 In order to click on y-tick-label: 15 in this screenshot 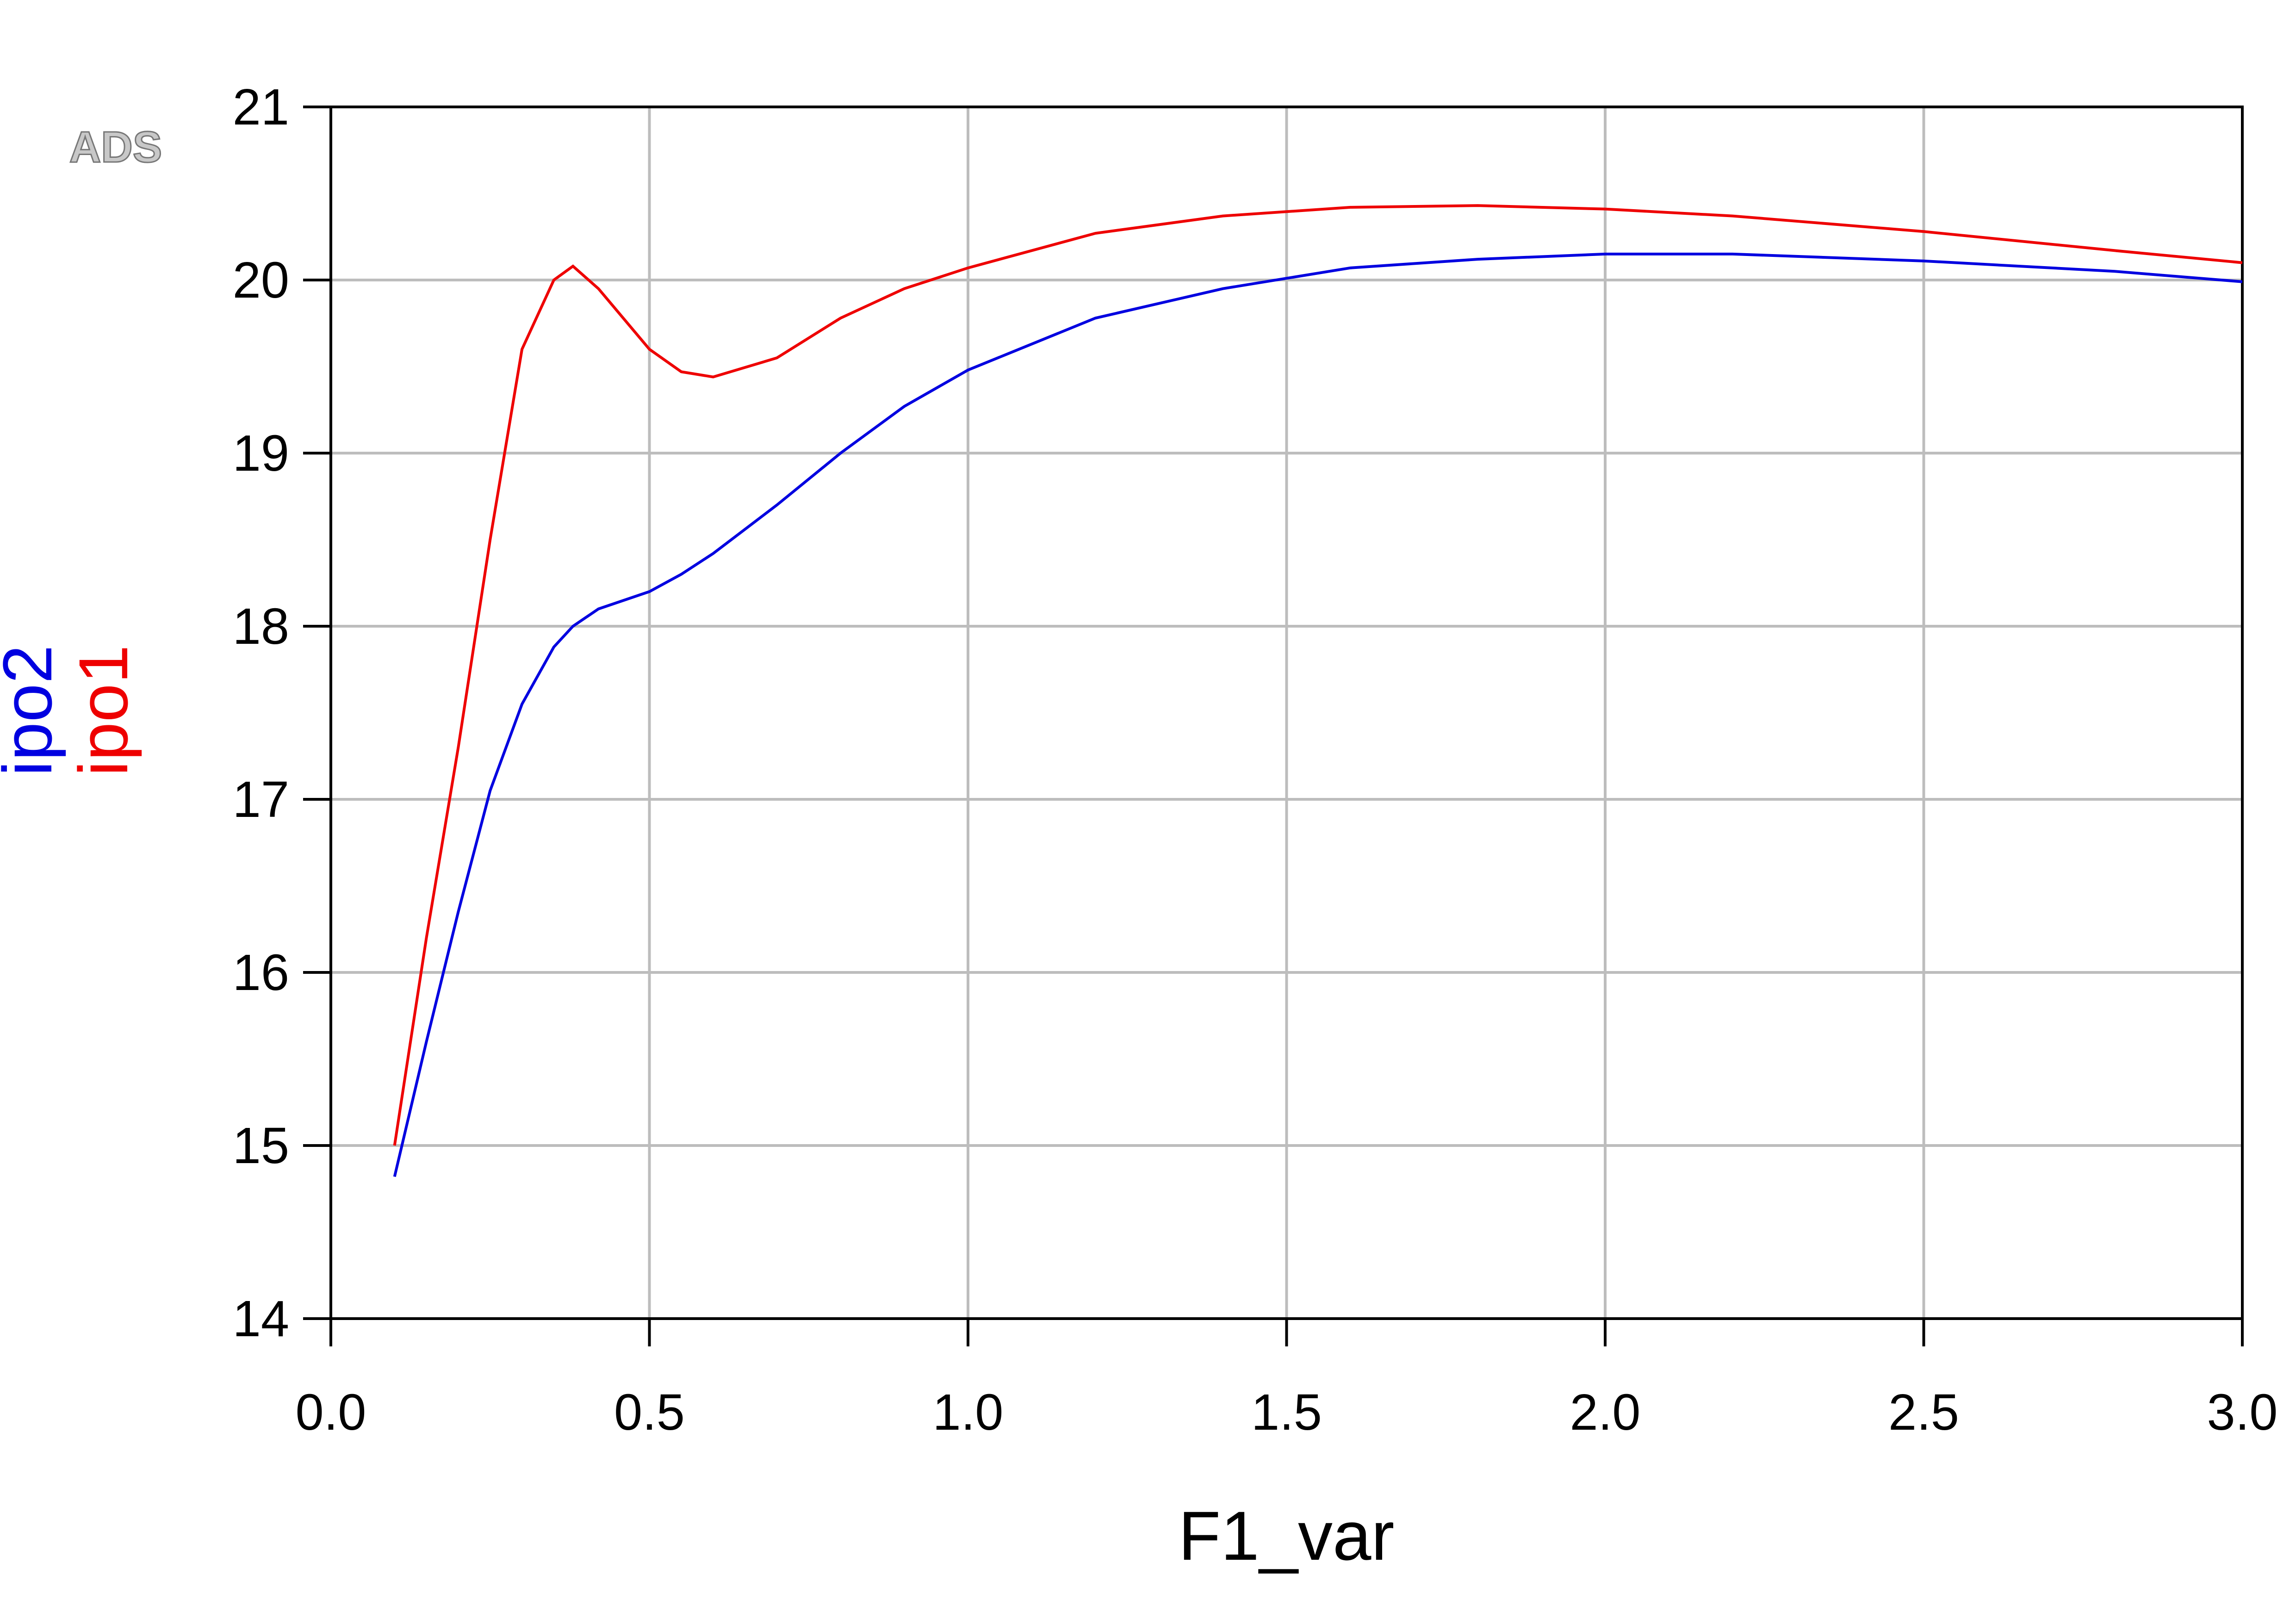, I will do `click(261, 1146)`.